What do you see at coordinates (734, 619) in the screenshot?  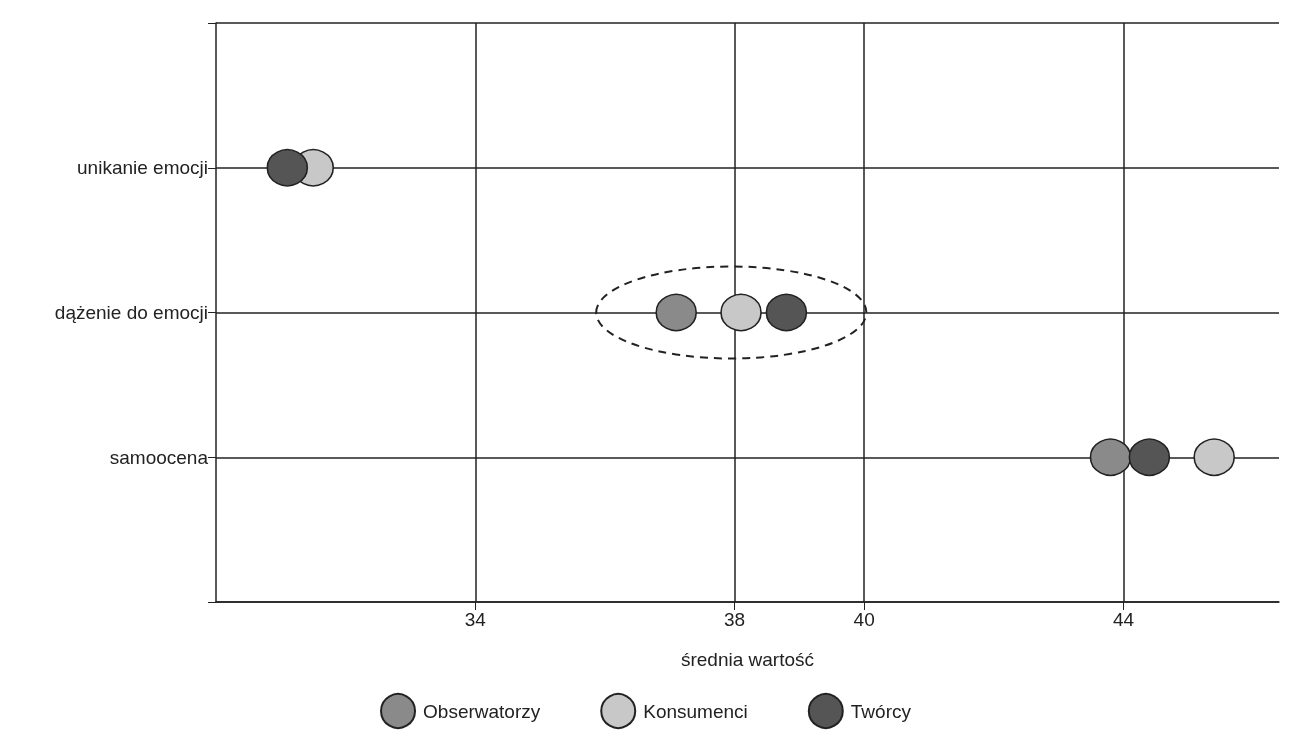 I see `x-tick-label: 38` at bounding box center [734, 619].